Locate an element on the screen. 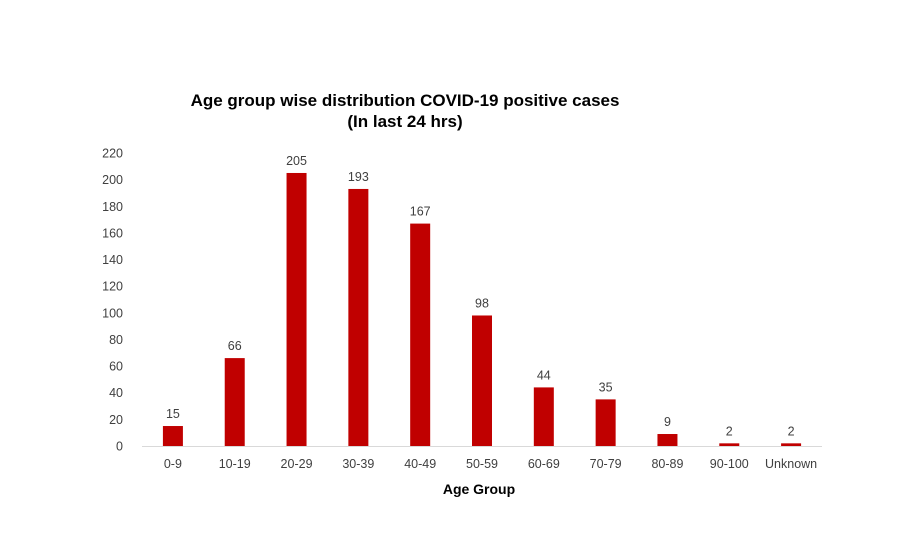 The height and width of the screenshot is (536, 900). x-tick-label: 80-89 is located at coordinates (667, 464).